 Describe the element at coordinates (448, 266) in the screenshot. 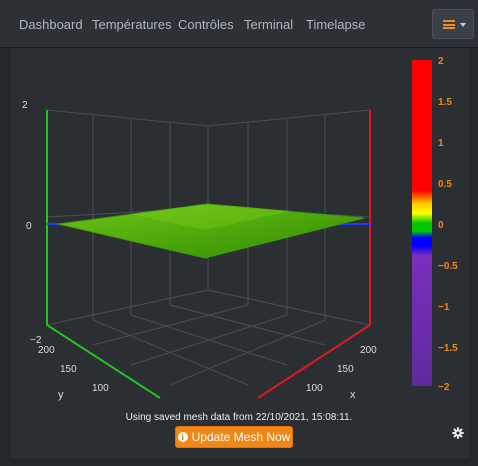

I see `colorbar-tick: −0.5` at that location.